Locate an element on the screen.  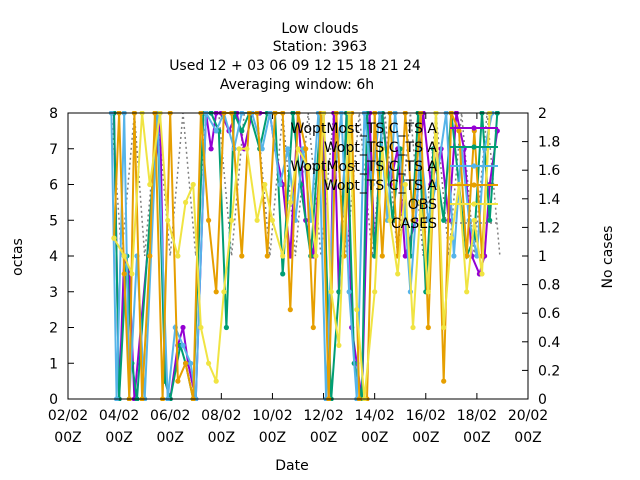
x-tick-label-date: 20/02 is located at coordinates (528, 416).